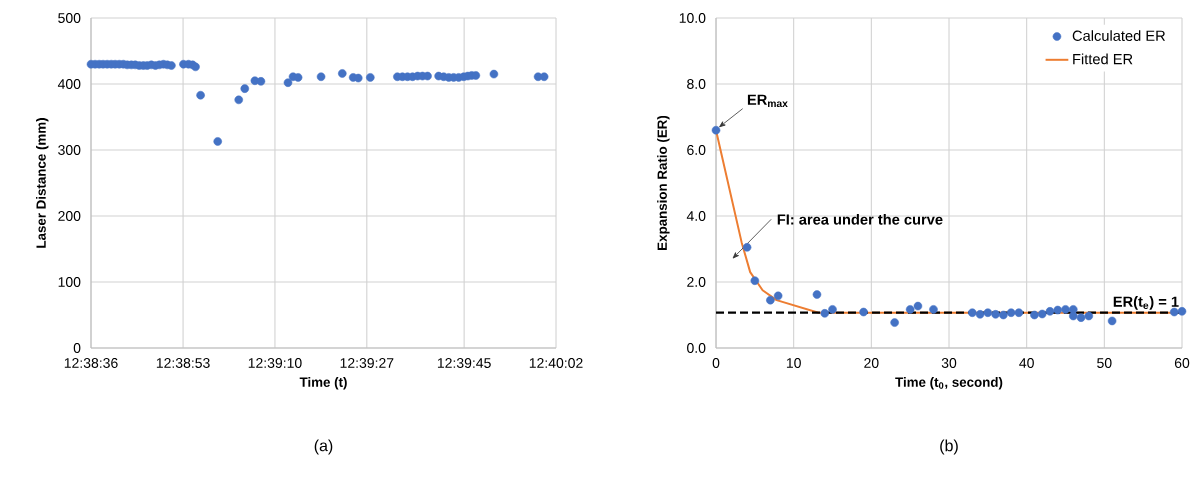  What do you see at coordinates (949, 363) in the screenshot?
I see `x-tick-label: 30` at bounding box center [949, 363].